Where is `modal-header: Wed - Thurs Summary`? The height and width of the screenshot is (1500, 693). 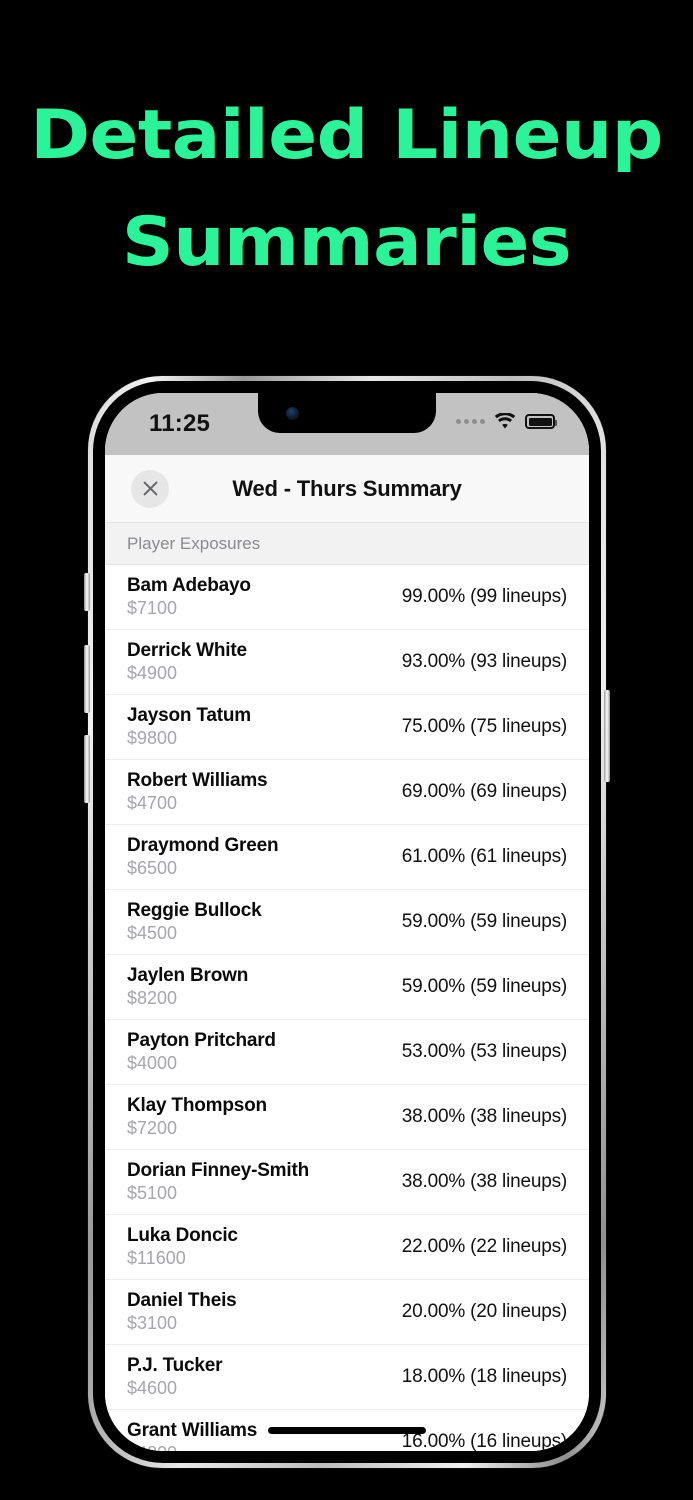
modal-header: Wed - Thurs Summary is located at coordinates (347, 488).